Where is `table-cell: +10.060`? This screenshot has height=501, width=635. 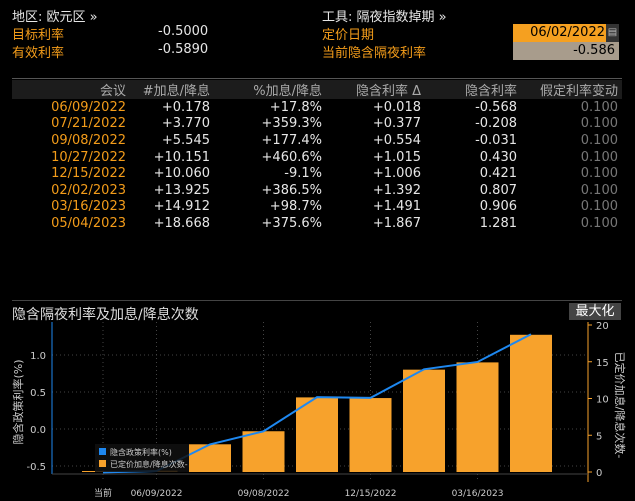 table-cell: +10.060 is located at coordinates (181, 174).